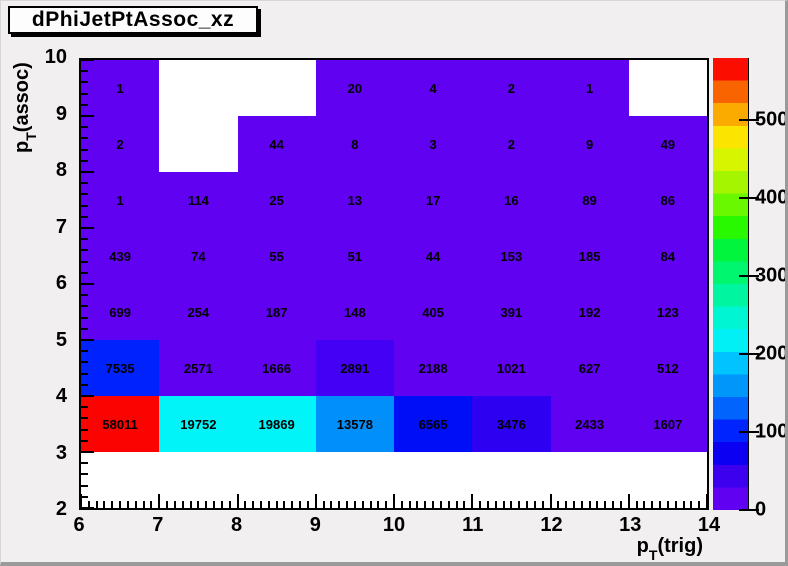 The image size is (788, 566). I want to click on heatmap-cell: 114, so click(198, 200).